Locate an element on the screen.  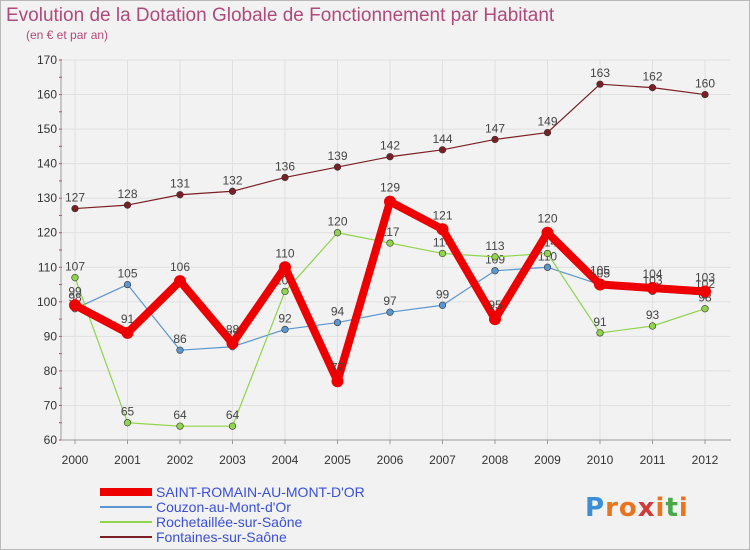
proxiti-logo: Proxiti is located at coordinates (637, 508).